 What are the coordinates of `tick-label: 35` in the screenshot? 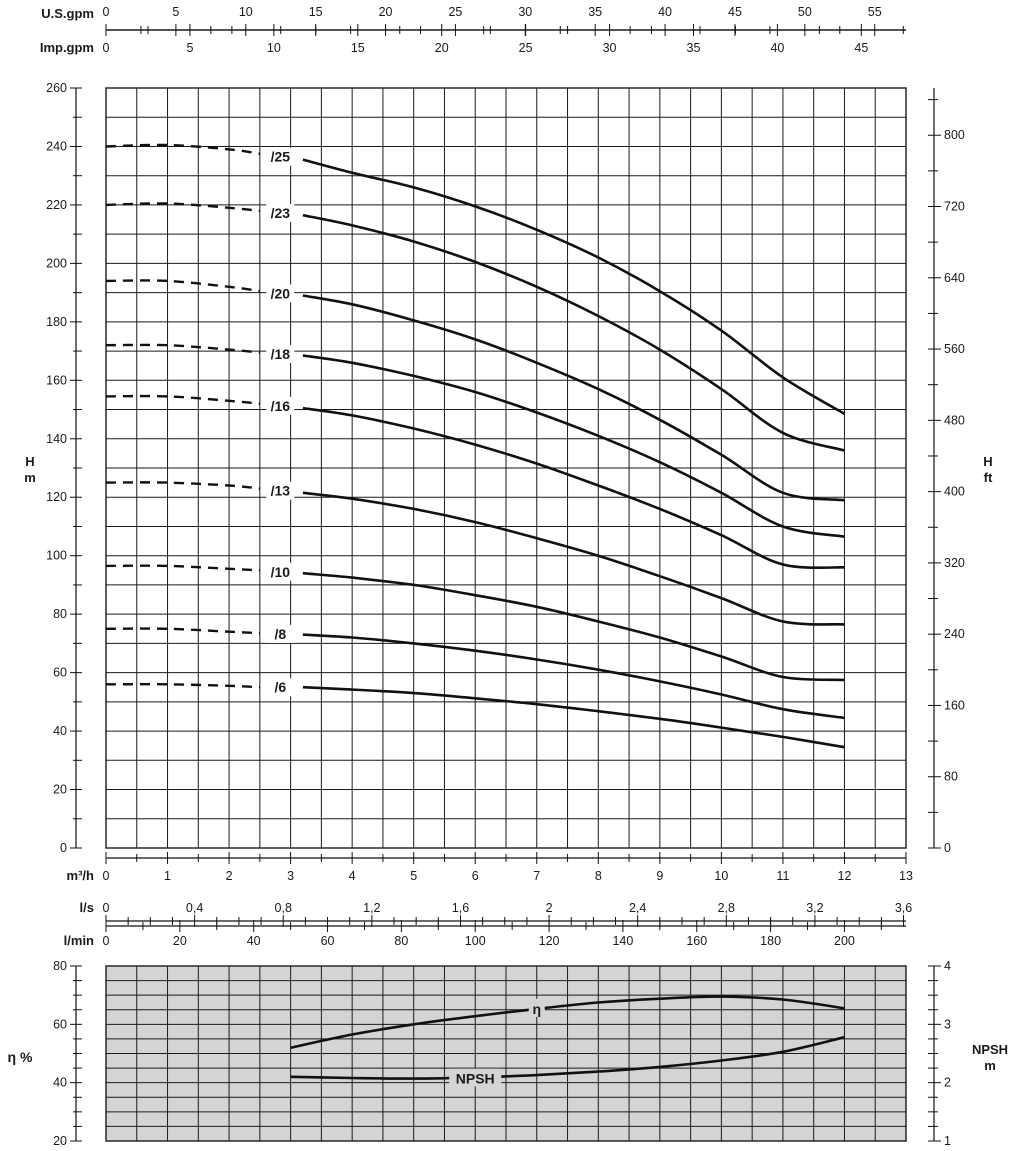 It's located at (595, 12).